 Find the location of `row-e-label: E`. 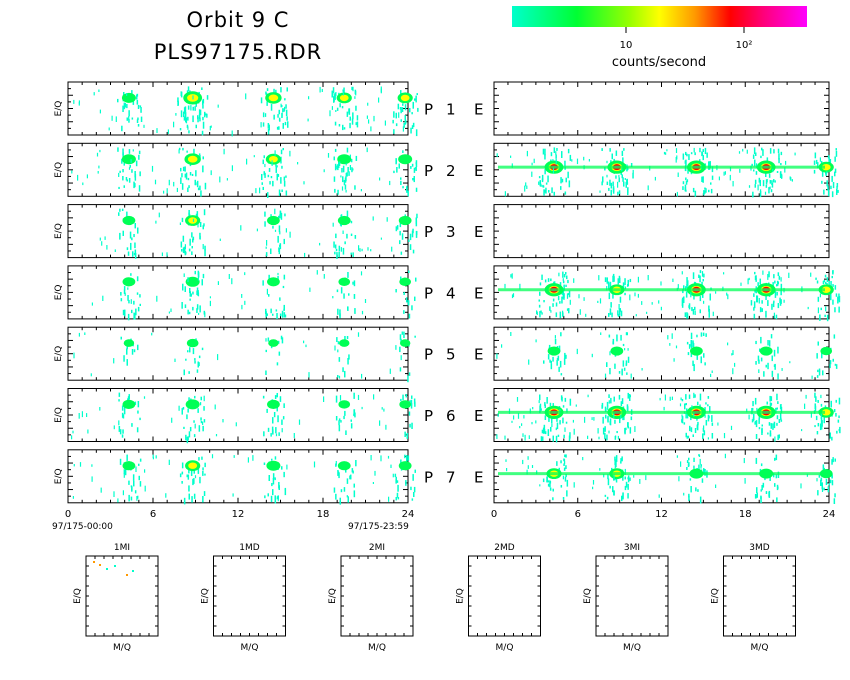

row-e-label: E is located at coordinates (478, 110).